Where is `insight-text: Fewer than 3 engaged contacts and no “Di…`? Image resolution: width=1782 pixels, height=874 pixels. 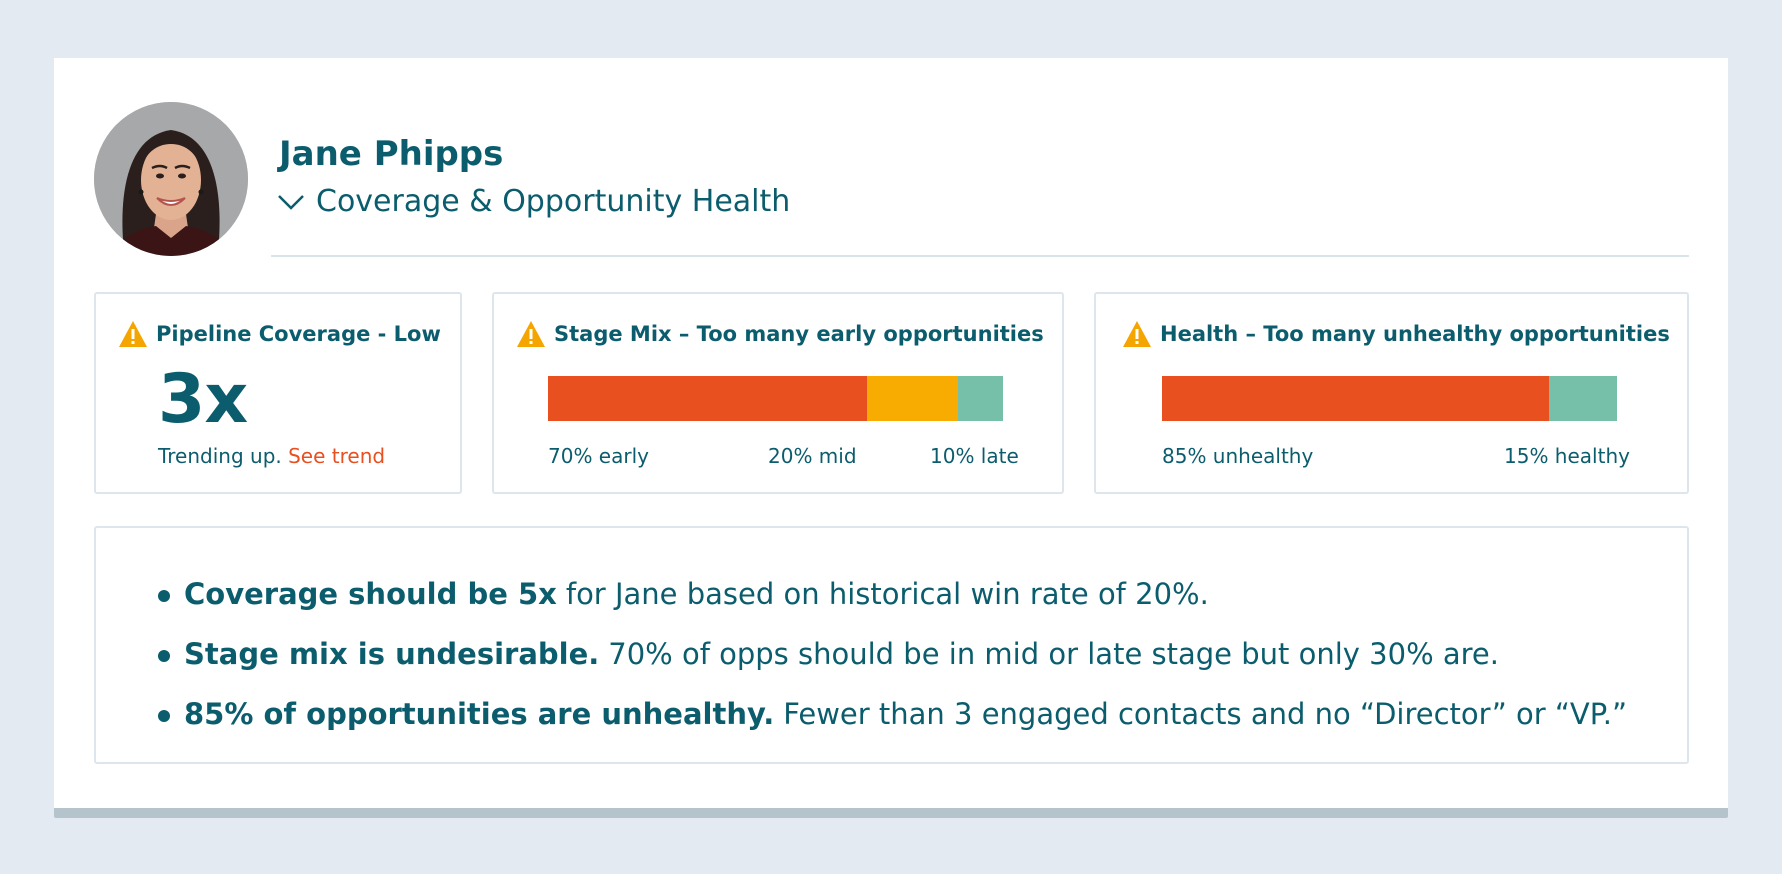
insight-text: Fewer than 3 engaged contacts and no “Di… is located at coordinates (1205, 714).